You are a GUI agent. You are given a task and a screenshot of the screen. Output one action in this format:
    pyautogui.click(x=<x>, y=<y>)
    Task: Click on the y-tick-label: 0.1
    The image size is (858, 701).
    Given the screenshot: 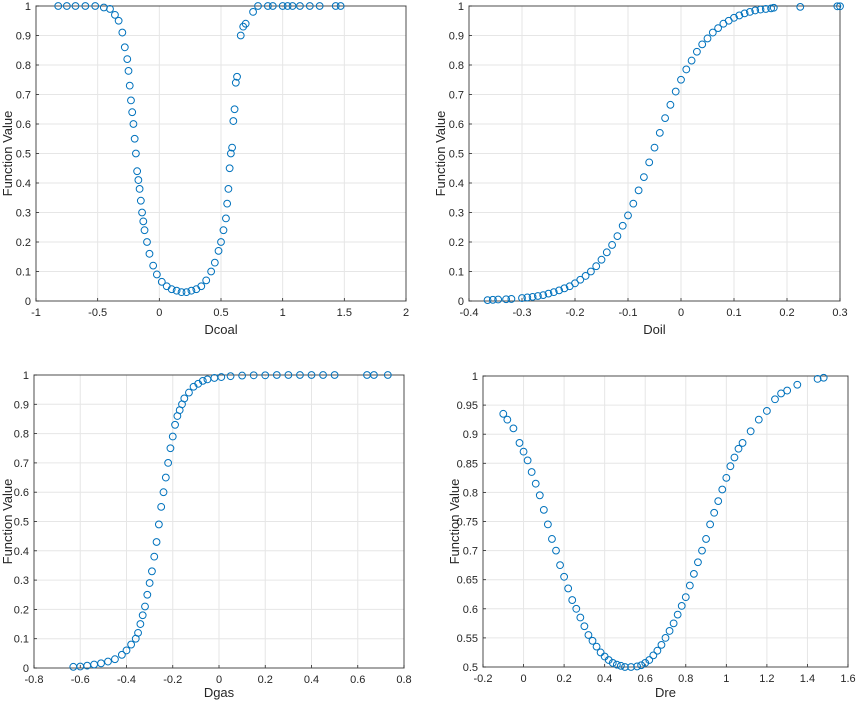 What is the action you would take?
    pyautogui.click(x=23, y=273)
    